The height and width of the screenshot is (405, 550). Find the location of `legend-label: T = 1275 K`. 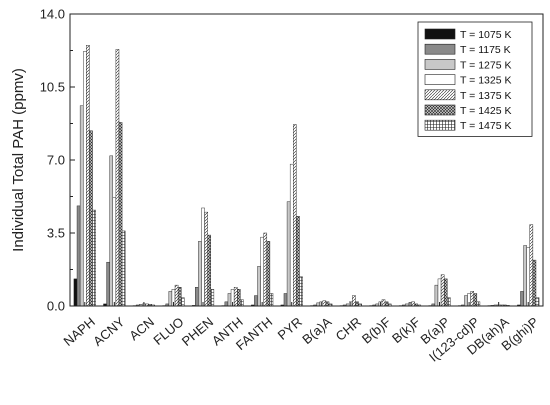

legend-label: T = 1275 K is located at coordinates (485, 65).